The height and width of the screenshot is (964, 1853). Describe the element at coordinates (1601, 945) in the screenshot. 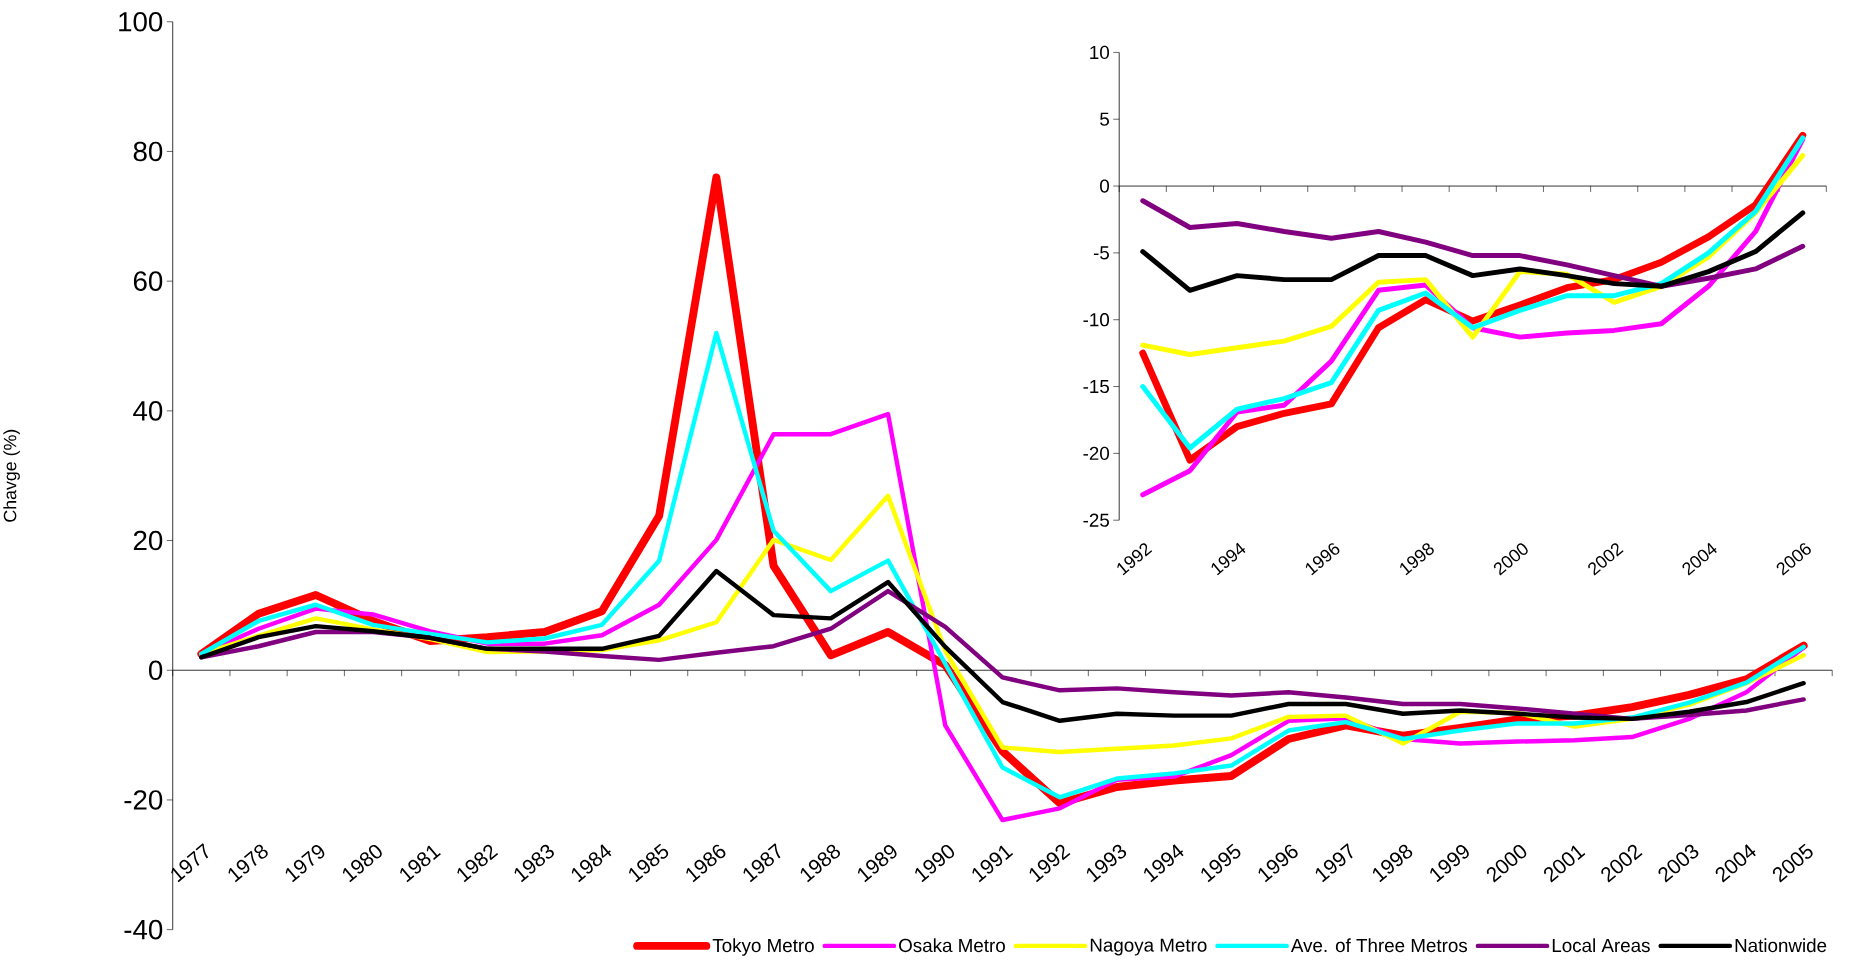

I see `legend-label: Local Areas` at that location.